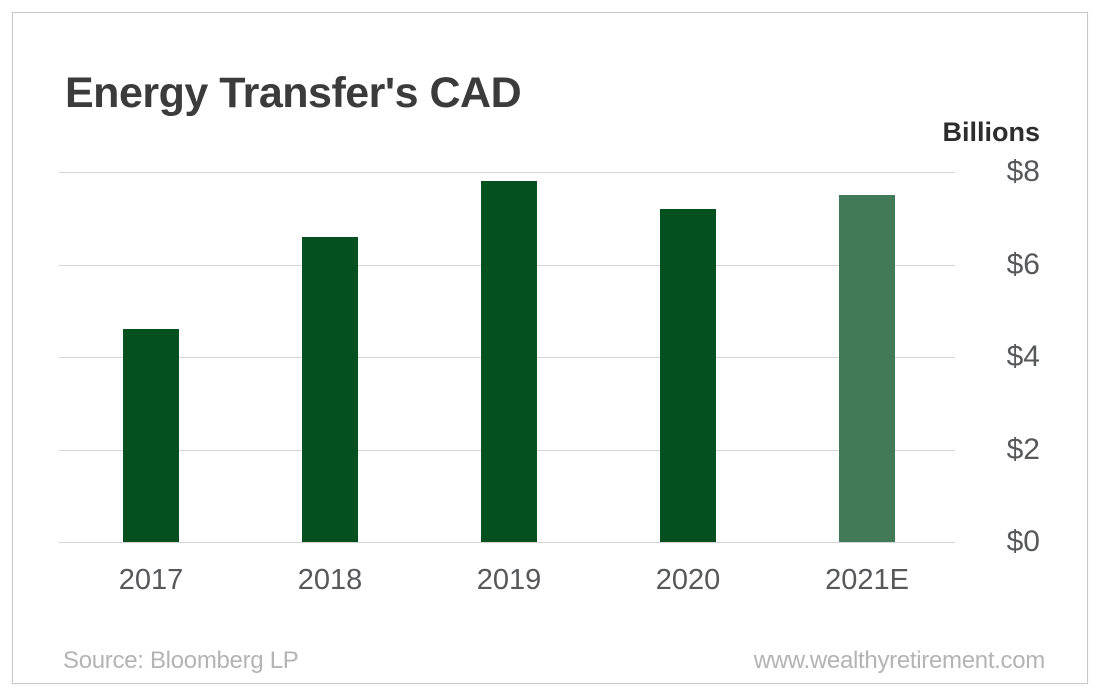 The height and width of the screenshot is (700, 1100). I want to click on y-axis-unit-label: Billions, so click(991, 132).